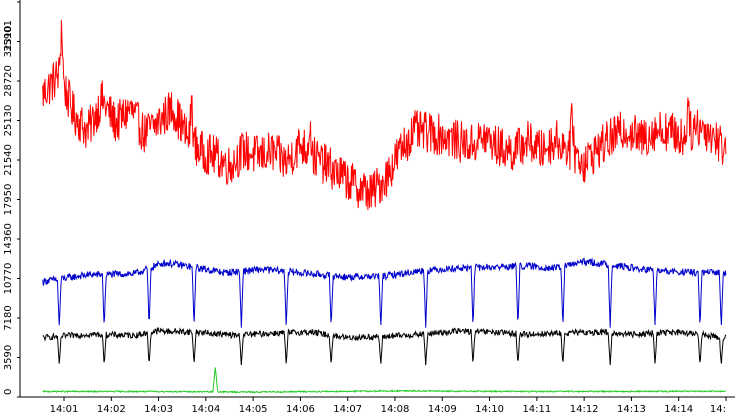 Image resolution: width=735 pixels, height=415 pixels. Describe the element at coordinates (678, 409) in the screenshot. I see `x-tick-label: 14:14` at that location.